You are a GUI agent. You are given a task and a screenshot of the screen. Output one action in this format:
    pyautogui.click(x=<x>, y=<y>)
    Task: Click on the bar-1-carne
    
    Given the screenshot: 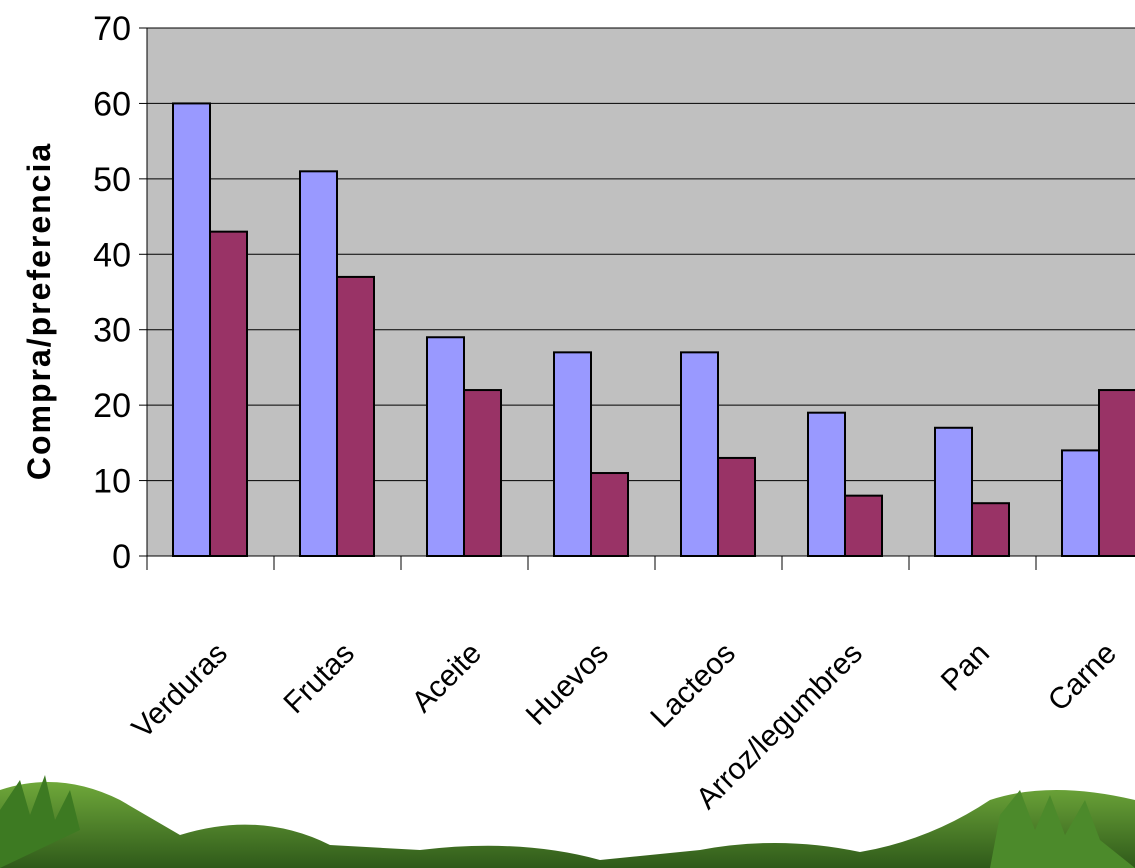 What is the action you would take?
    pyautogui.click(x=1080, y=503)
    